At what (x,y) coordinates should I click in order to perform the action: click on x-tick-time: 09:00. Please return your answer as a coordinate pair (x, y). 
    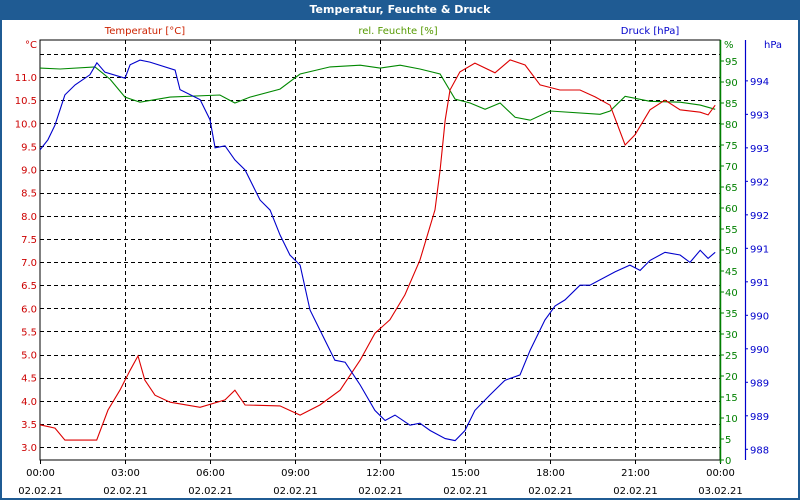
    Looking at the image, I should click on (295, 473).